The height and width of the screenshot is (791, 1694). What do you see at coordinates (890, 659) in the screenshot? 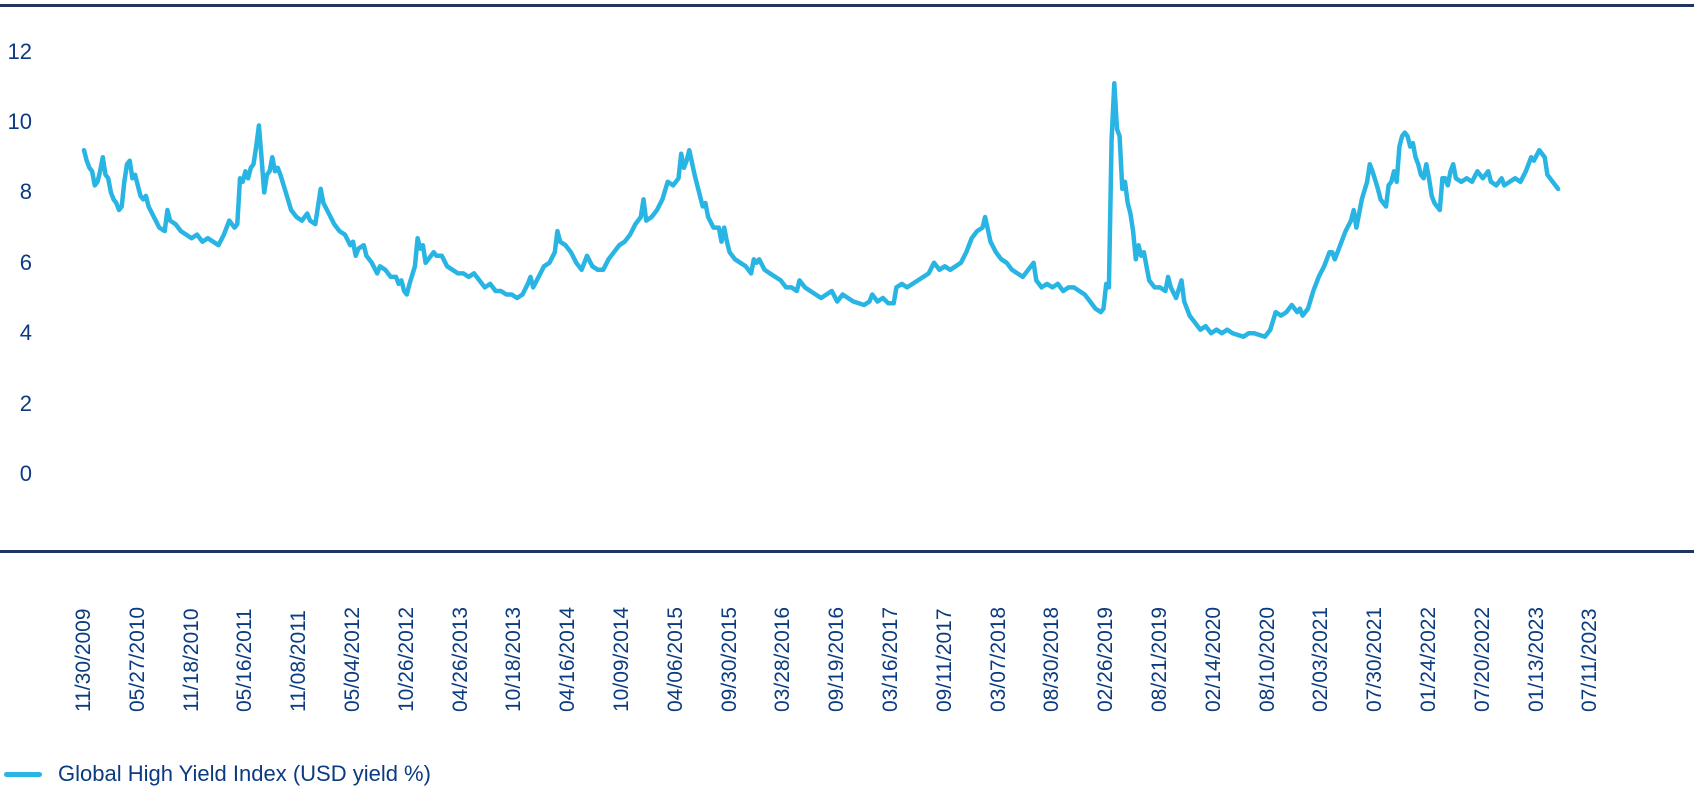
I see `x-tick-label: 03/16/2017` at bounding box center [890, 659].